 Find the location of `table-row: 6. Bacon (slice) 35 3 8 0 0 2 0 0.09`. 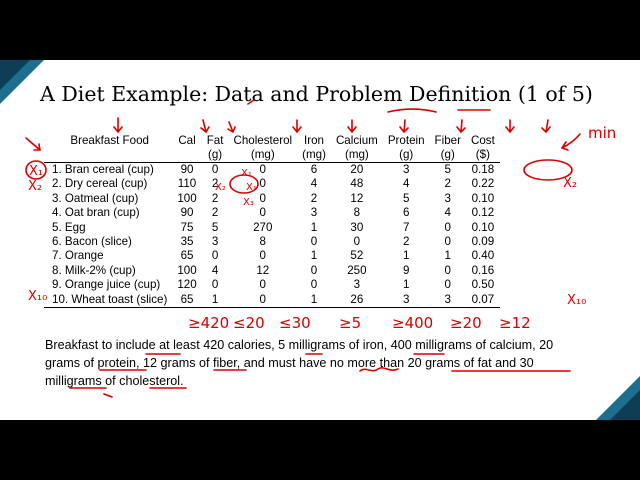

table-row: 6. Bacon (slice) 35 3 8 0 0 2 0 0.09 is located at coordinates (272, 242).